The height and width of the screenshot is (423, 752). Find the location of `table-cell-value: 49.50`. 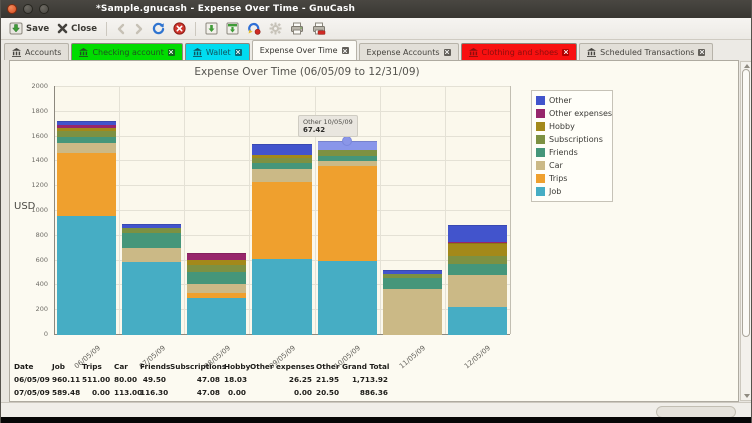

table-cell-value: 49.50 is located at coordinates (154, 379).